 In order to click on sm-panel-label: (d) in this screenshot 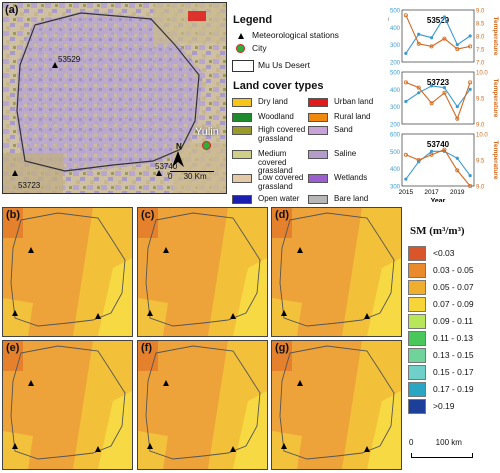, I will do `click(282, 215)`.